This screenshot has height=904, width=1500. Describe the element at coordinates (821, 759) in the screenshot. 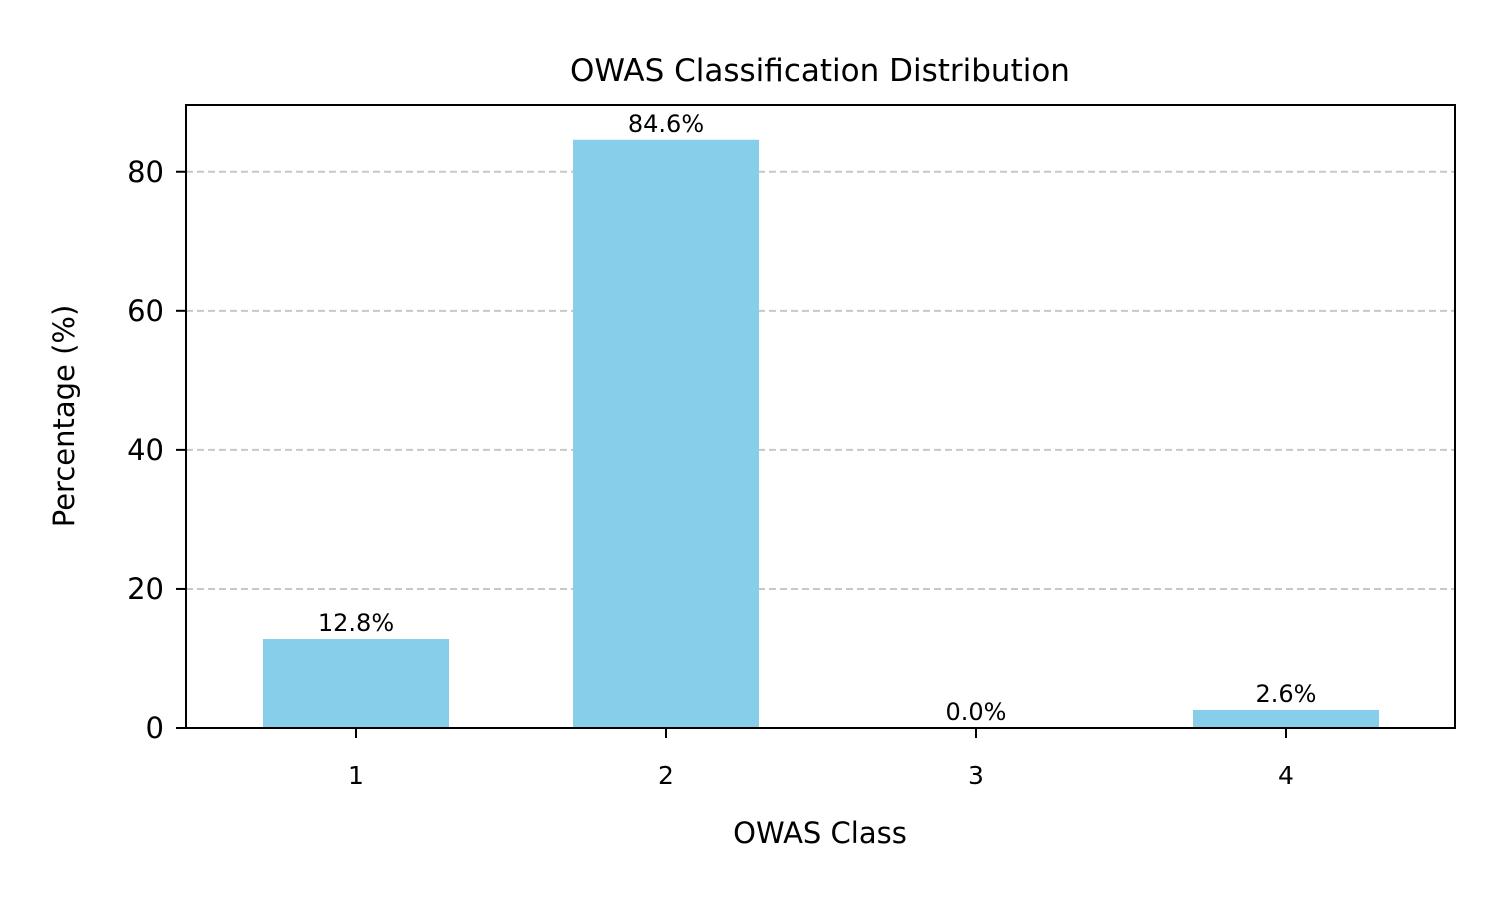

I see `x-axis: 1 2 3 4` at that location.